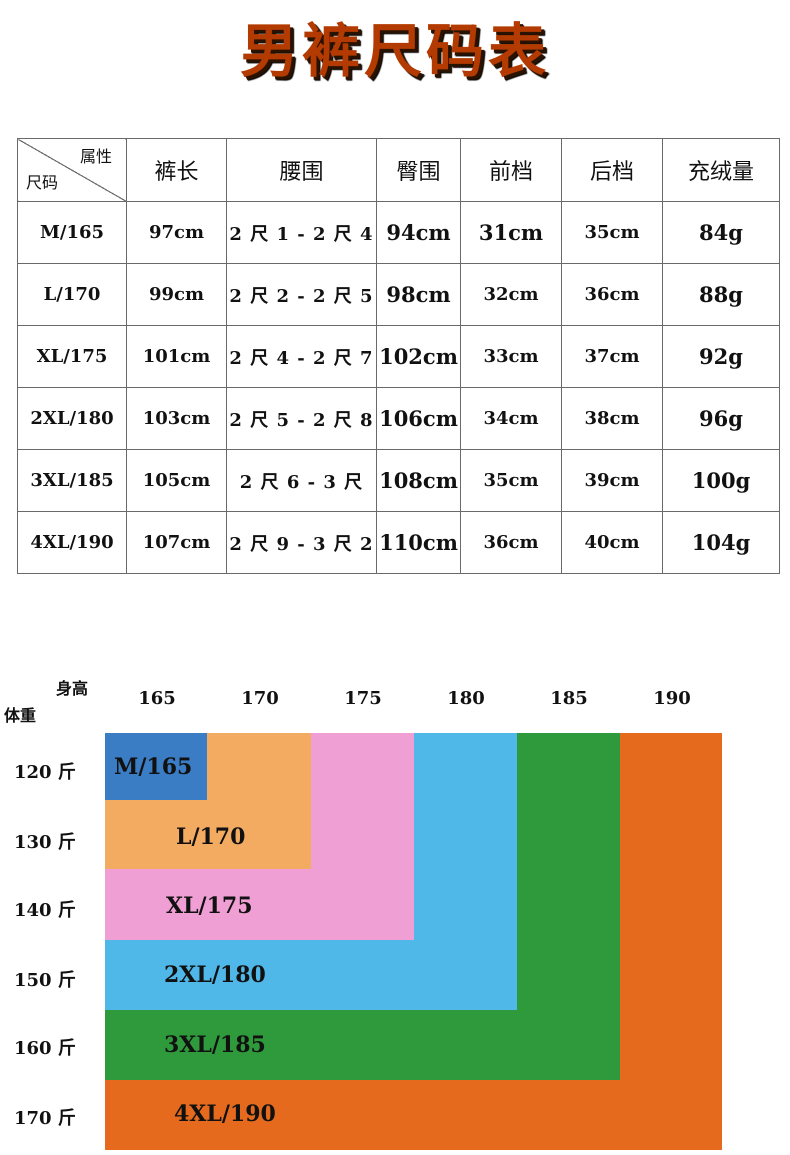 The image size is (790, 1155). What do you see at coordinates (511, 356) in the screenshot?
I see `front-rise-cell: 33cm` at bounding box center [511, 356].